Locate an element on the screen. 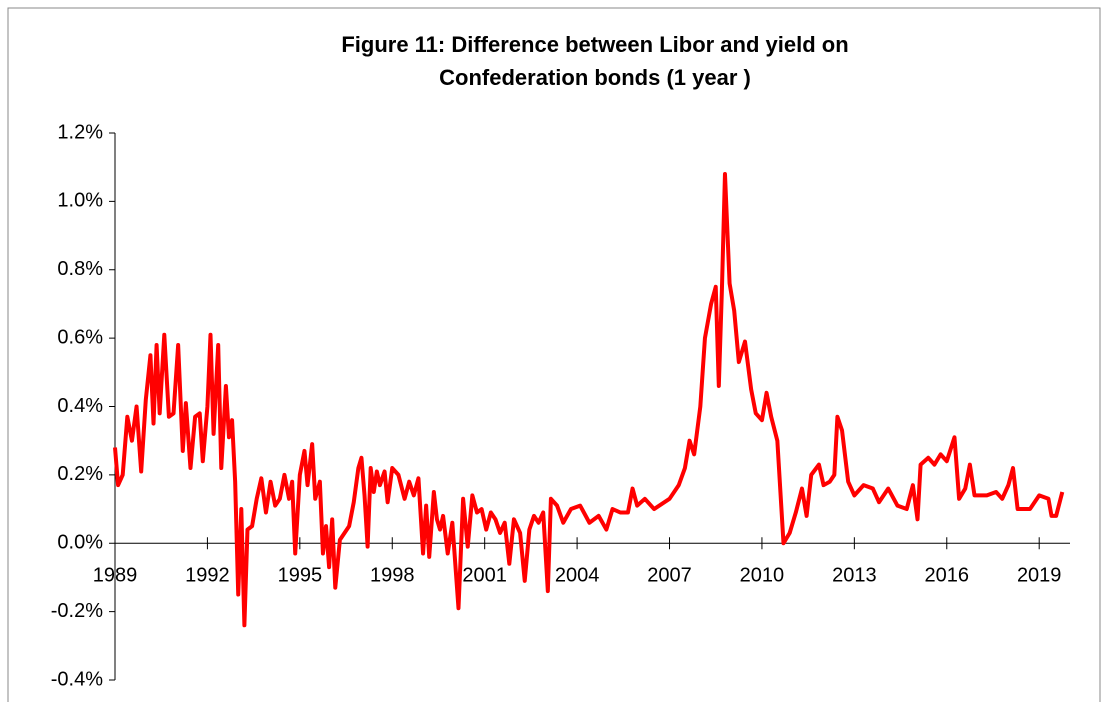 This screenshot has width=1108, height=702. y-tick-label: 0.4% is located at coordinates (80, 406).